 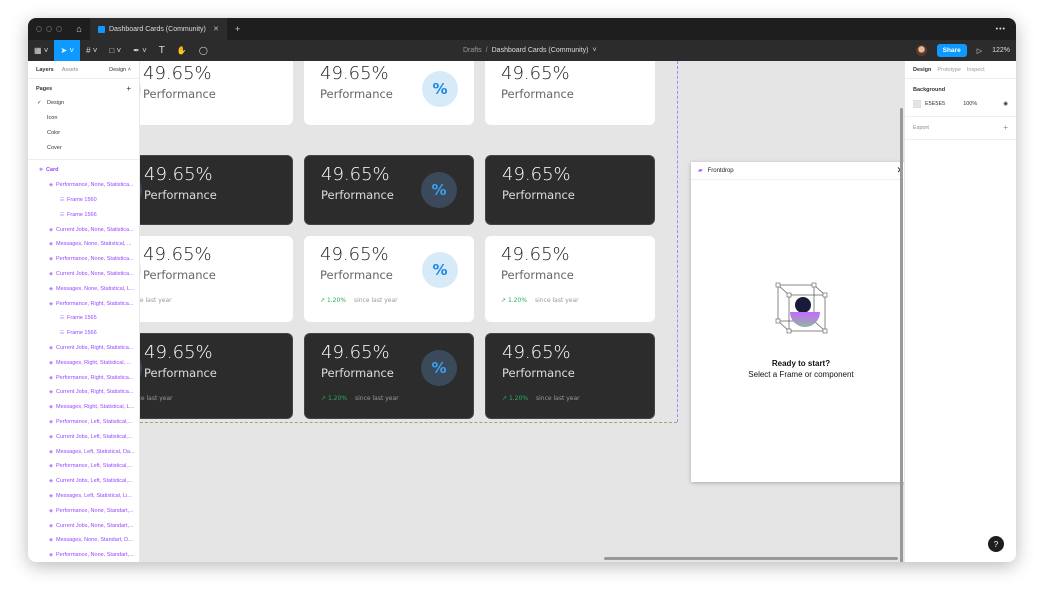 I want to click on background-hex: E5E5E5, so click(x=935, y=104).